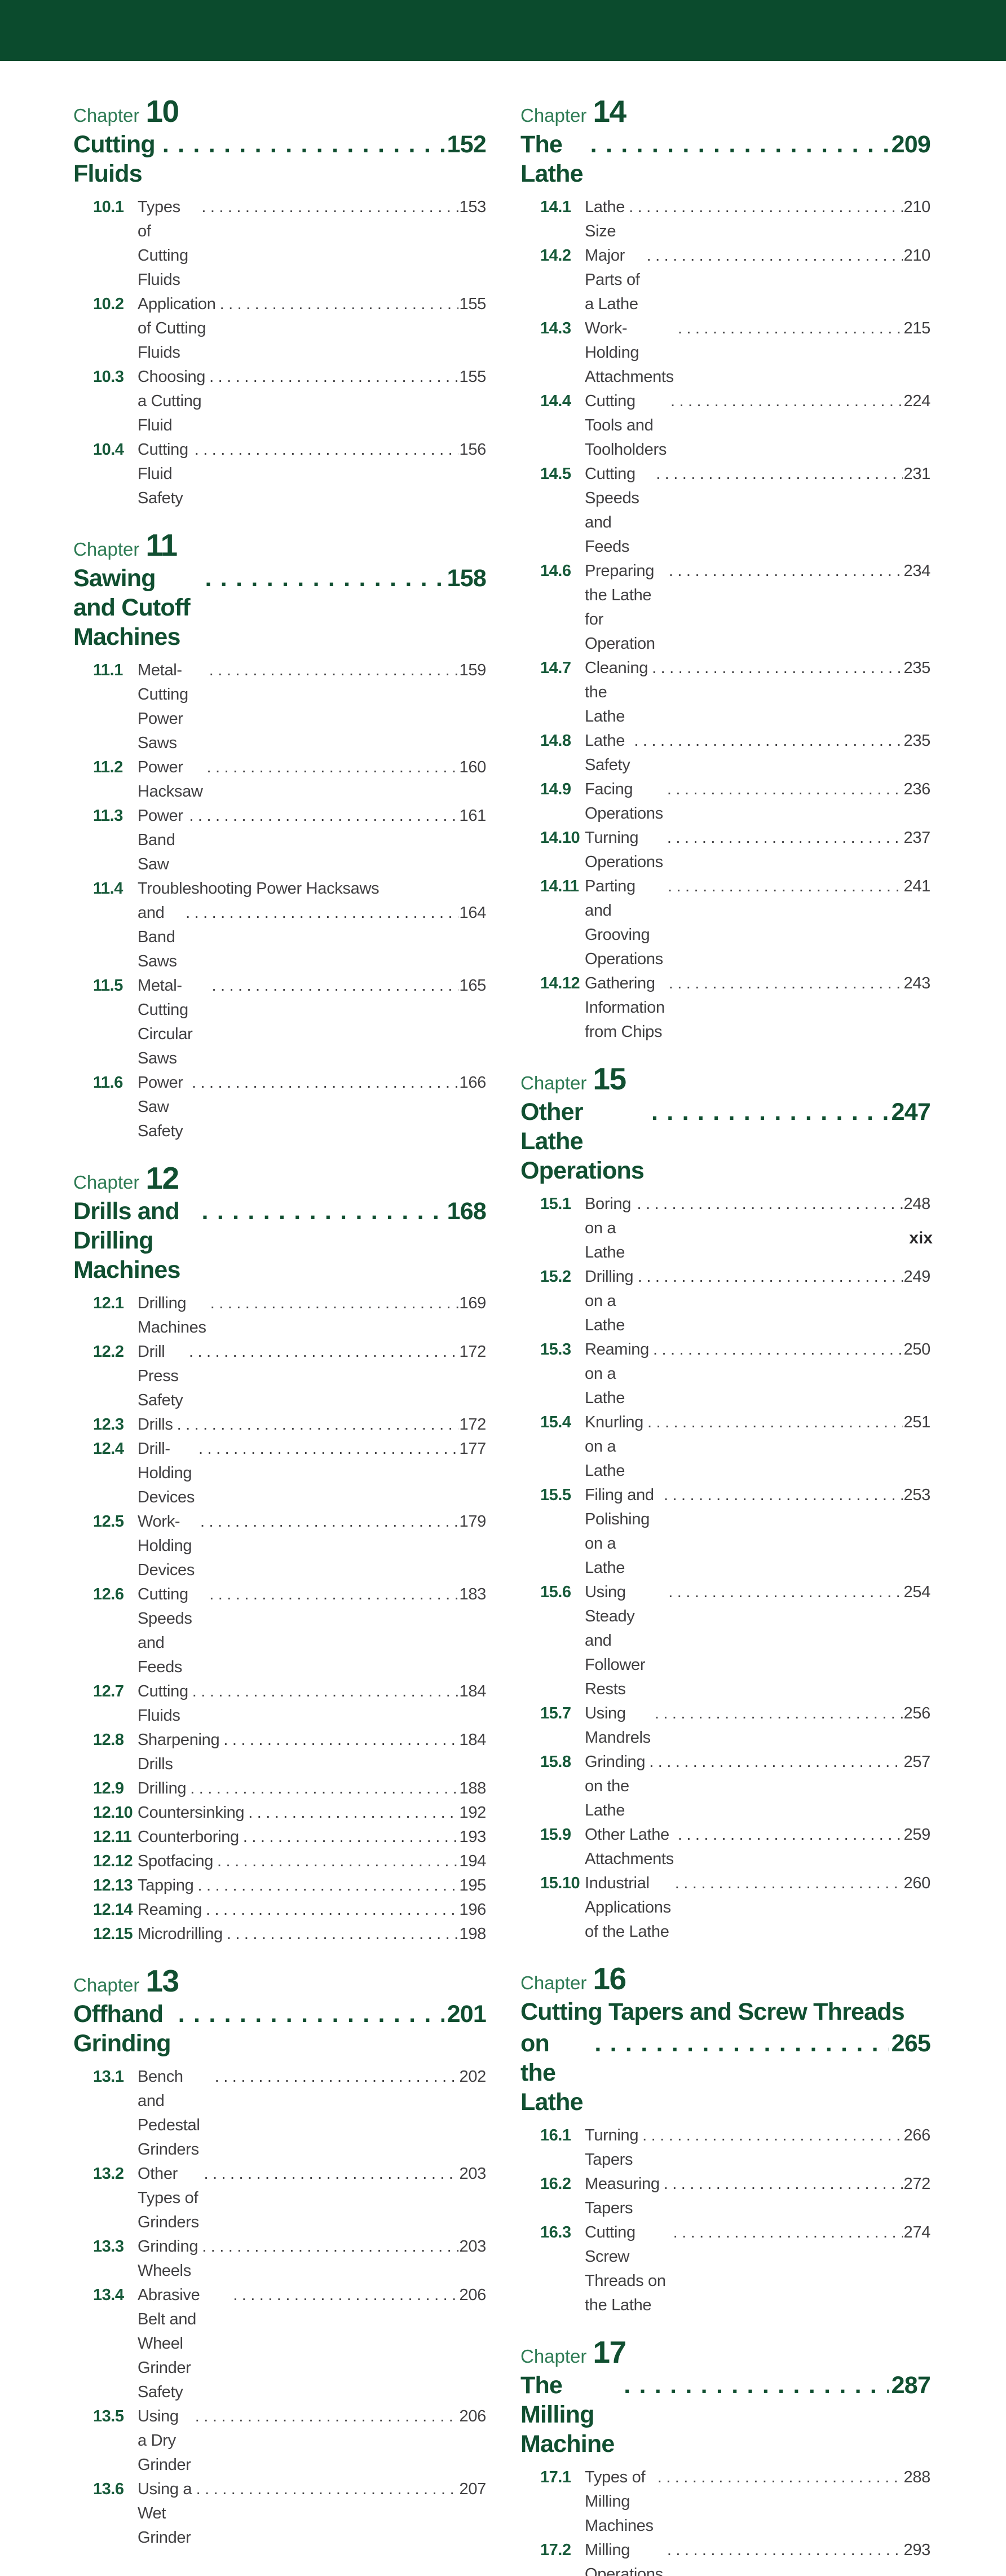  What do you see at coordinates (108, 2077) in the screenshot?
I see `section-number: 13.1` at bounding box center [108, 2077].